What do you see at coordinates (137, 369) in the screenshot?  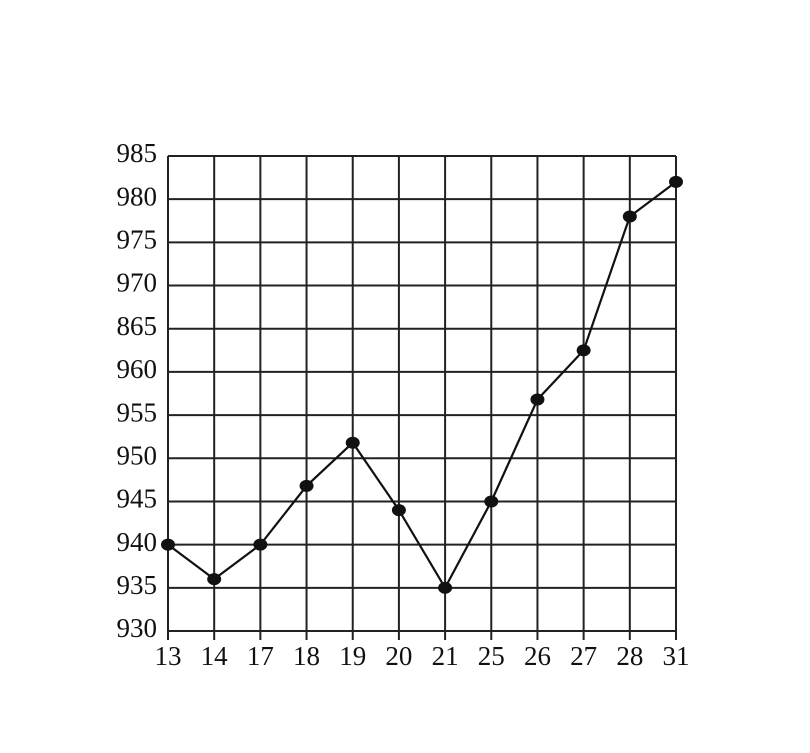 I see `y-tick-label: 960` at bounding box center [137, 369].